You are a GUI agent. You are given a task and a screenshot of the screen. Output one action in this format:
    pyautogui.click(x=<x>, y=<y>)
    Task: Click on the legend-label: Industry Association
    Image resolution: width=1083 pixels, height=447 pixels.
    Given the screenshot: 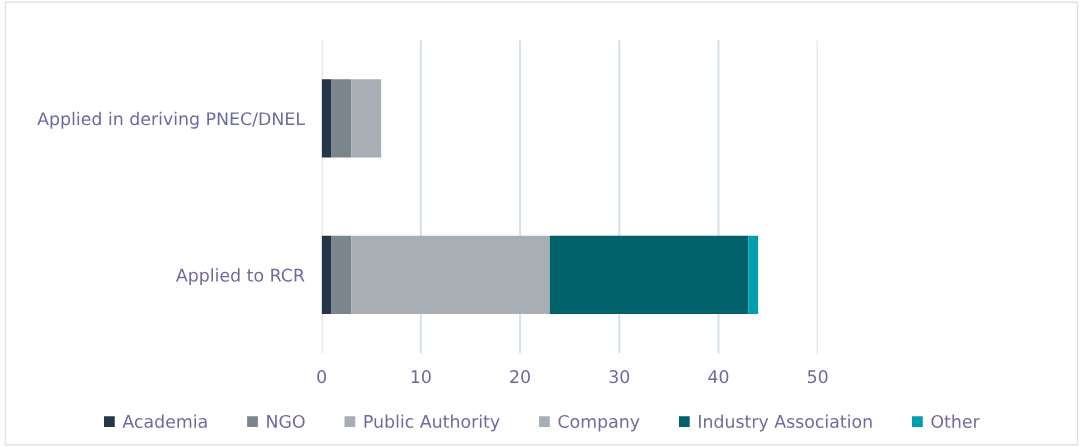 What is the action you would take?
    pyautogui.click(x=785, y=423)
    